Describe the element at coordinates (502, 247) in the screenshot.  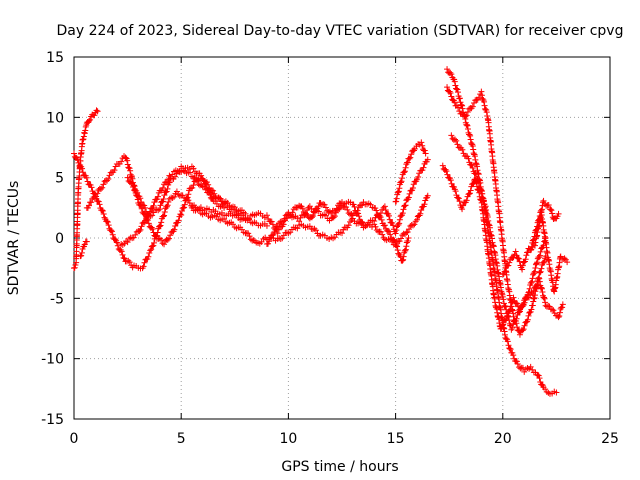
I see `series-sat-n` at that location.